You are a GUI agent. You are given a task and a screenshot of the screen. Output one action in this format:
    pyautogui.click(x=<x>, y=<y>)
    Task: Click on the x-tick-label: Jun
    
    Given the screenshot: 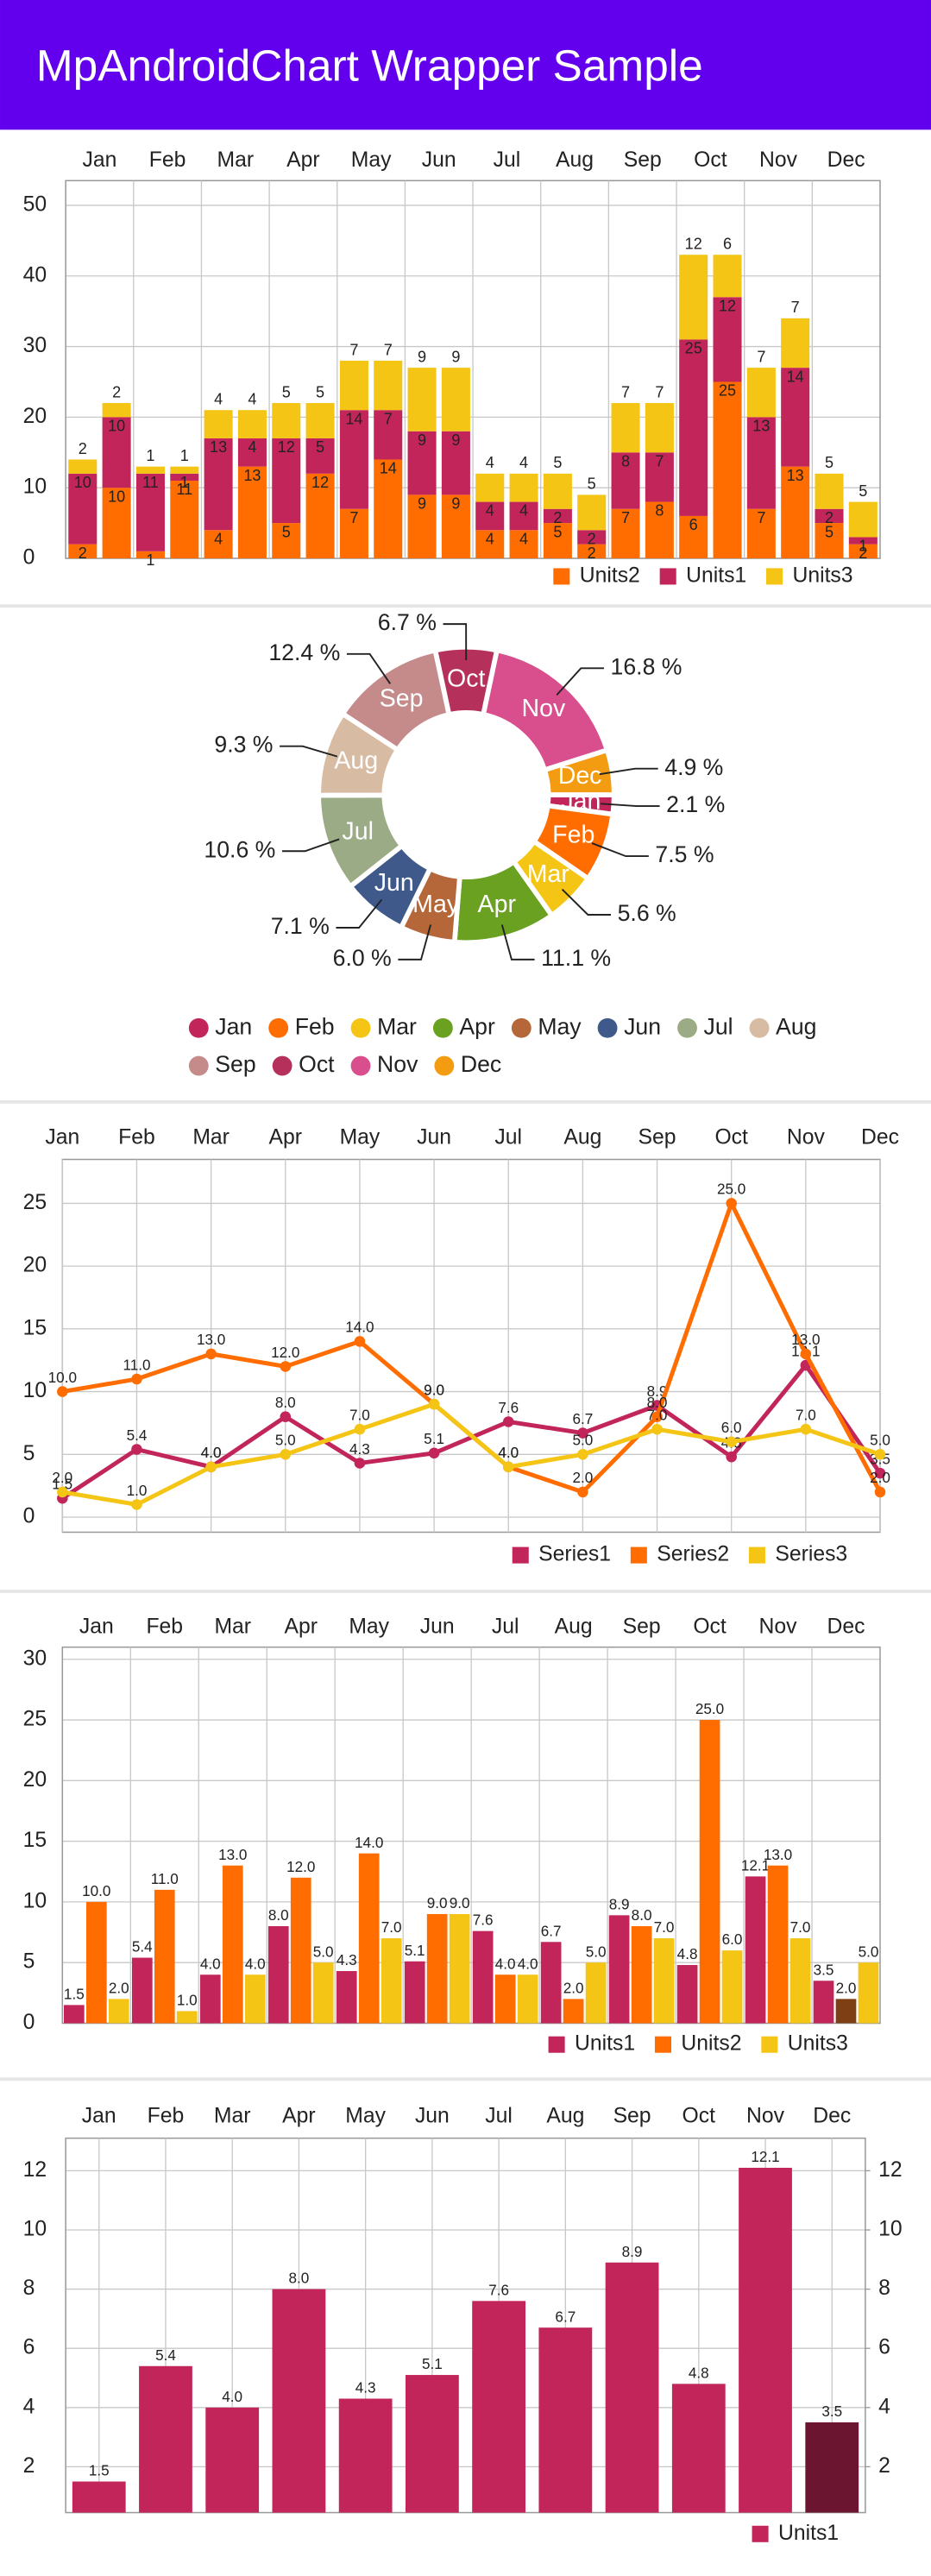 What is the action you would take?
    pyautogui.click(x=437, y=1626)
    